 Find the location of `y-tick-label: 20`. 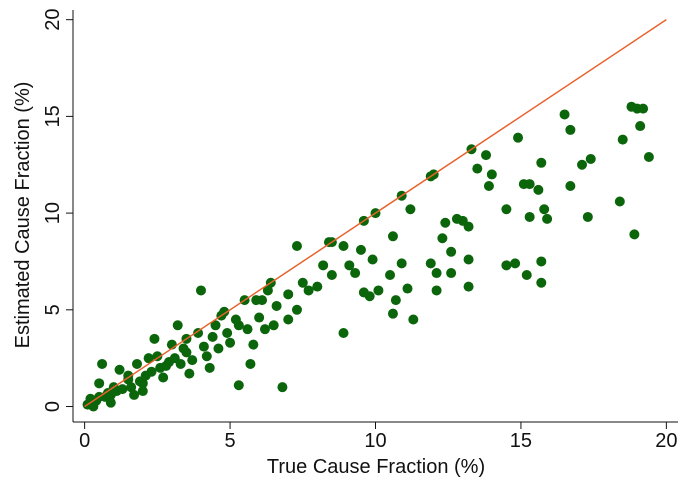

y-tick-label: 20 is located at coordinates (53, 20).